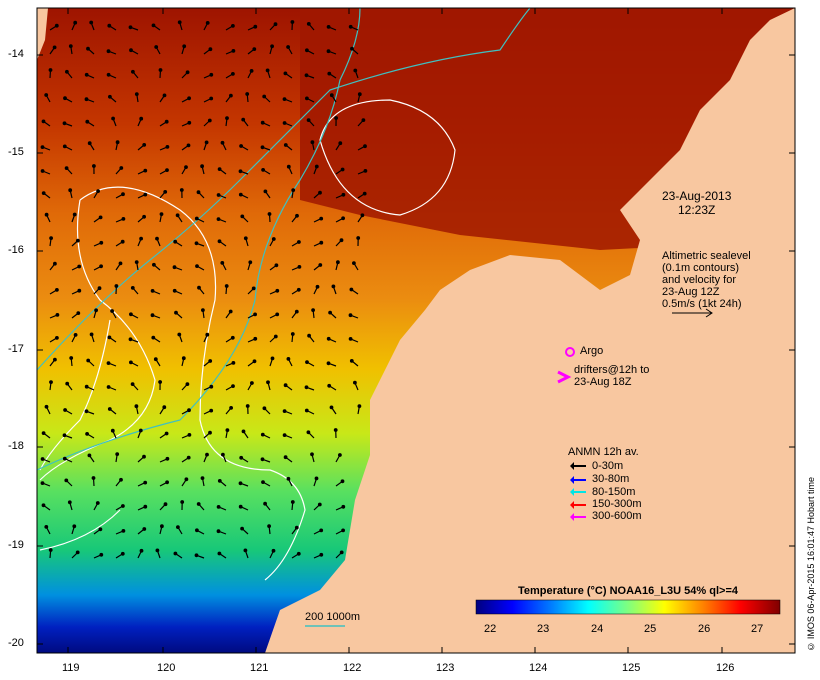 The height and width of the screenshot is (680, 820). Describe the element at coordinates (578, 491) in the screenshot. I see `anmn-legend-arrows` at that location.